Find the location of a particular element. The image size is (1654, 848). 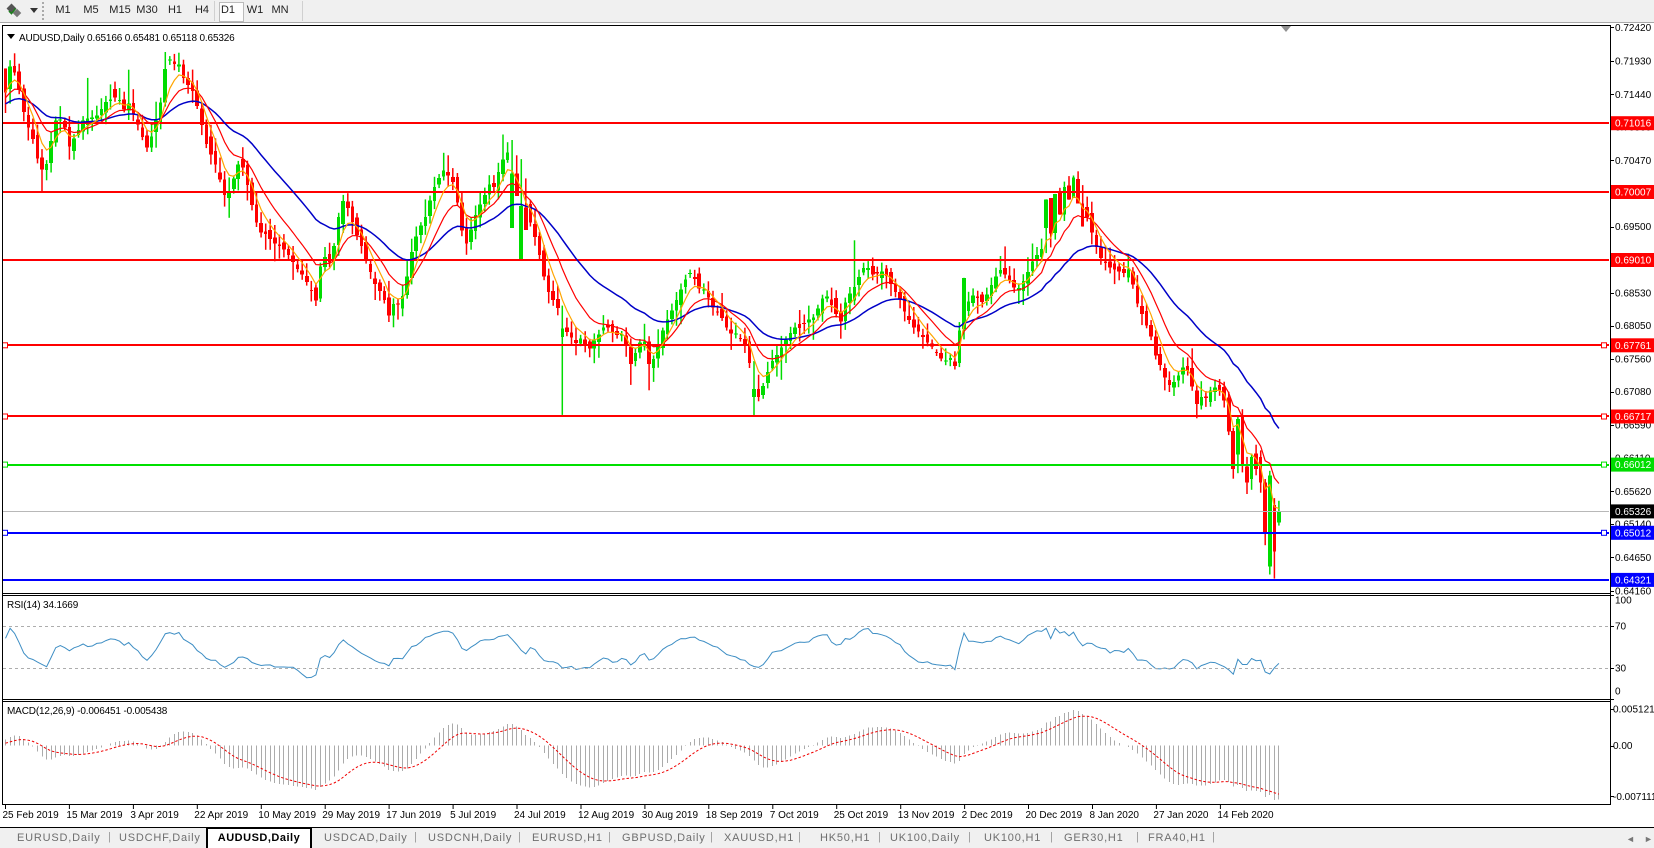

svg-text: 0.64650 is located at coordinates (1633, 558).